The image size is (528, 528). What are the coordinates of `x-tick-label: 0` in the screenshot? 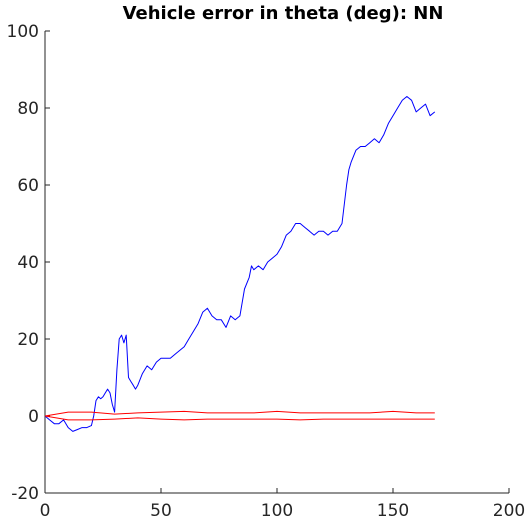 It's located at (45, 511).